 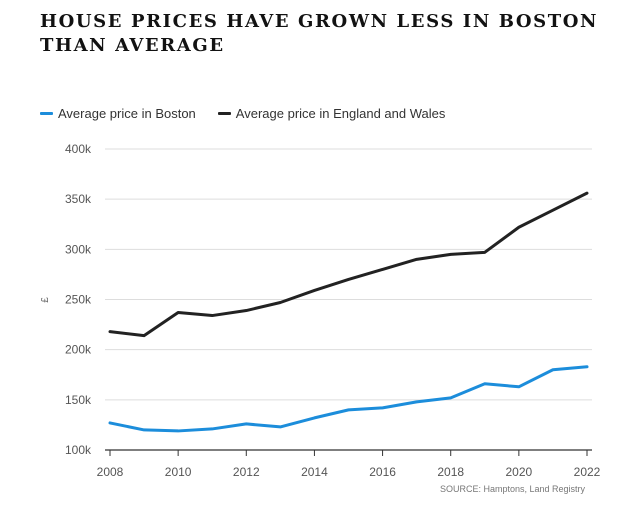 What do you see at coordinates (348, 399) in the screenshot?
I see `series-line-boston` at bounding box center [348, 399].